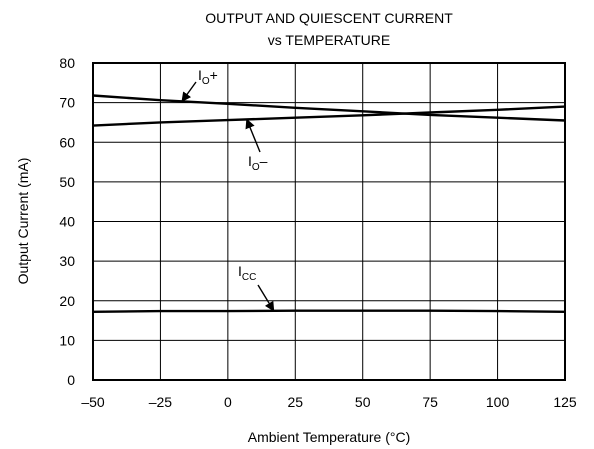  I want to click on chart-title-line-1: OUTPUT AND QUIESCENT CURRENT, so click(329, 18).